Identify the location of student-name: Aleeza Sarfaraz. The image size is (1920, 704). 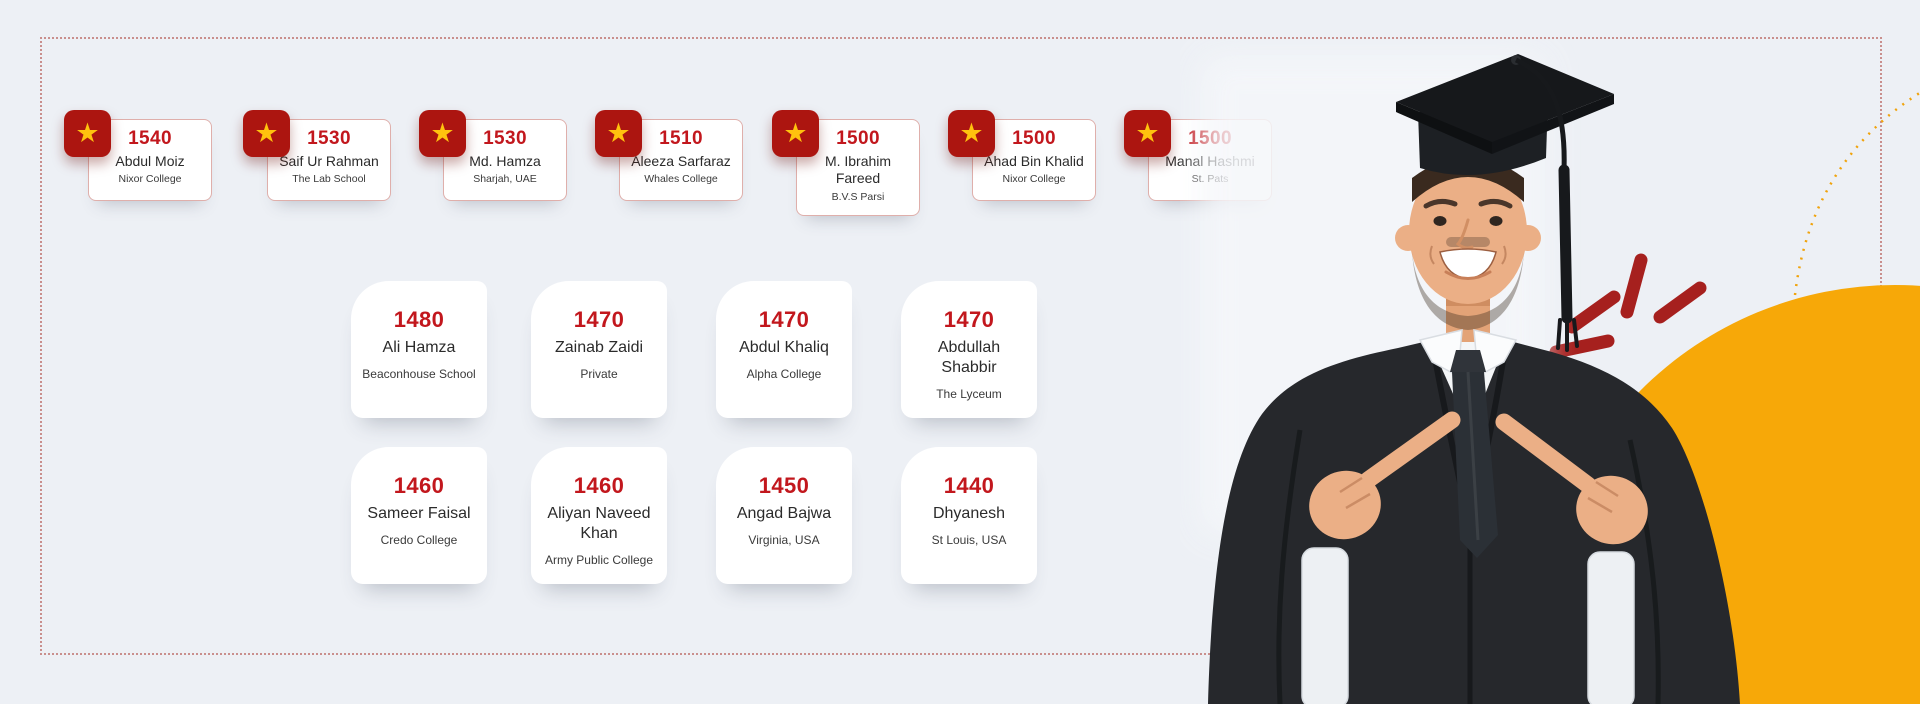
(681, 160).